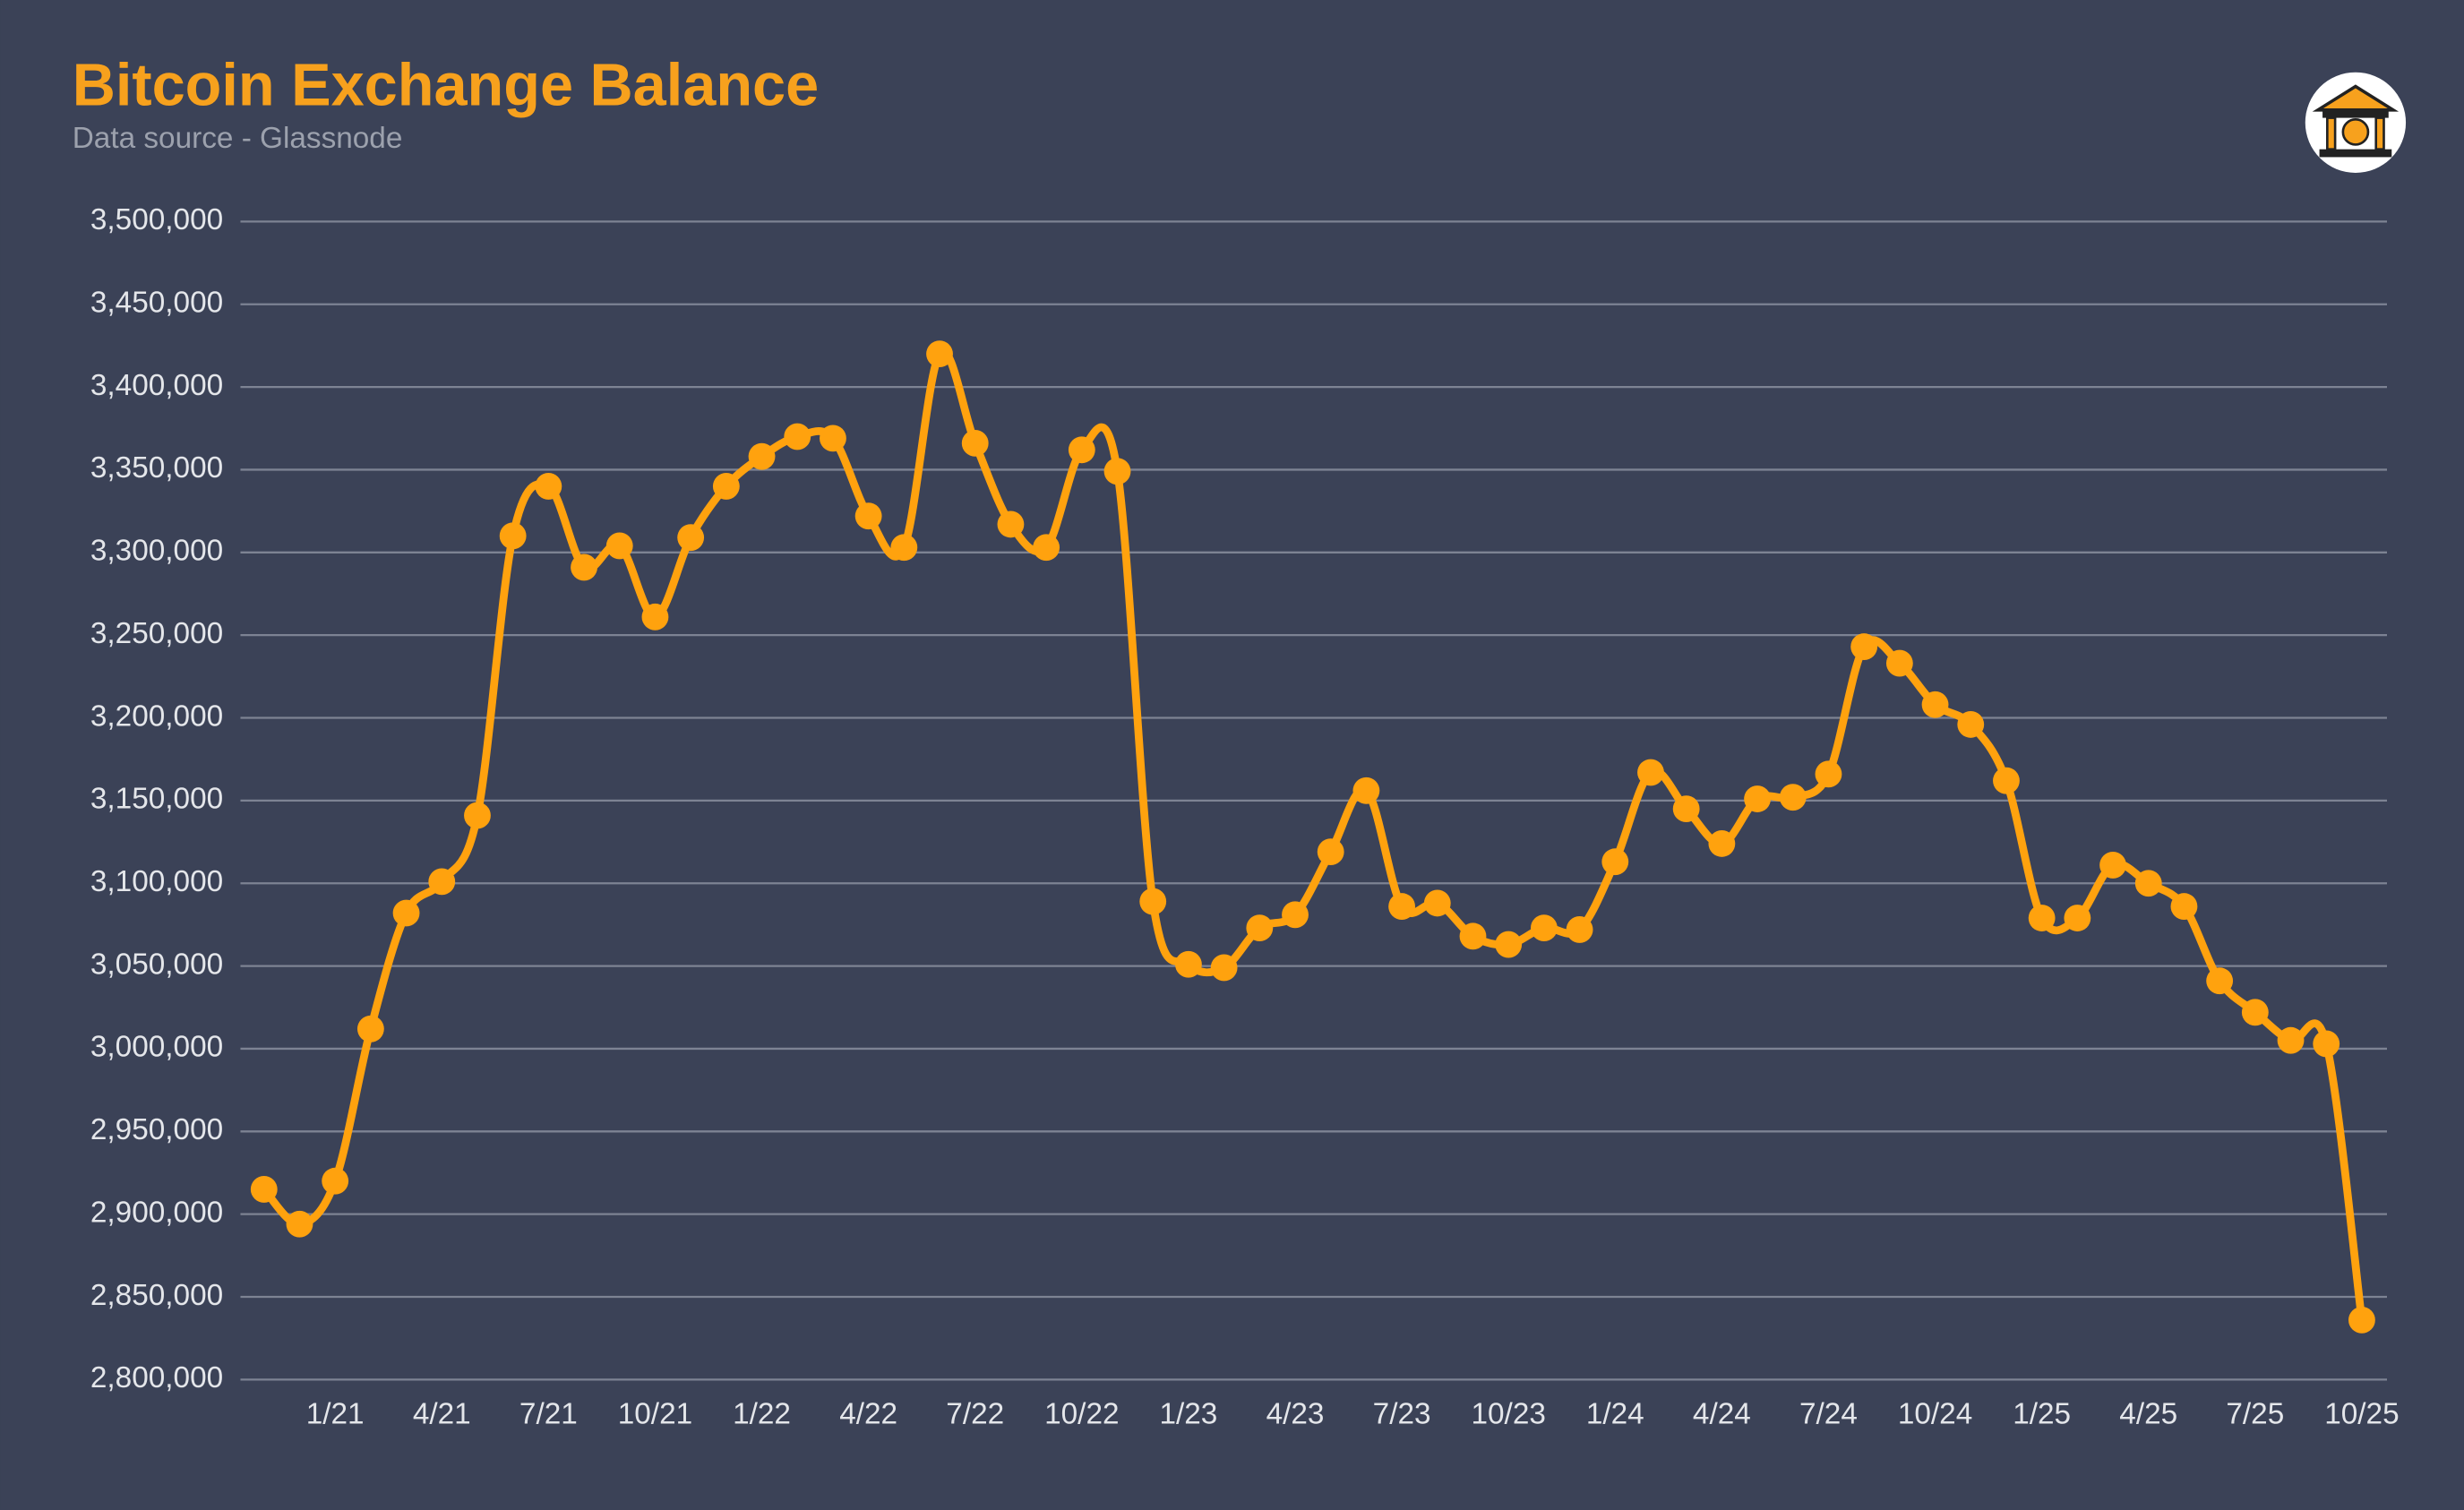 Image resolution: width=2464 pixels, height=1510 pixels. I want to click on chart-subtitle: Data source - Glassnode, so click(238, 138).